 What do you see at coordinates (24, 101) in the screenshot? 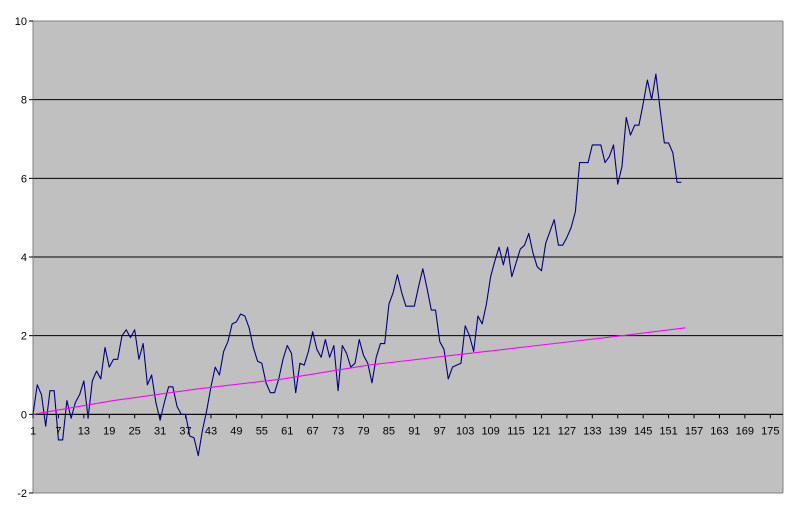
I see `y-tick-label-8: 8` at bounding box center [24, 101].